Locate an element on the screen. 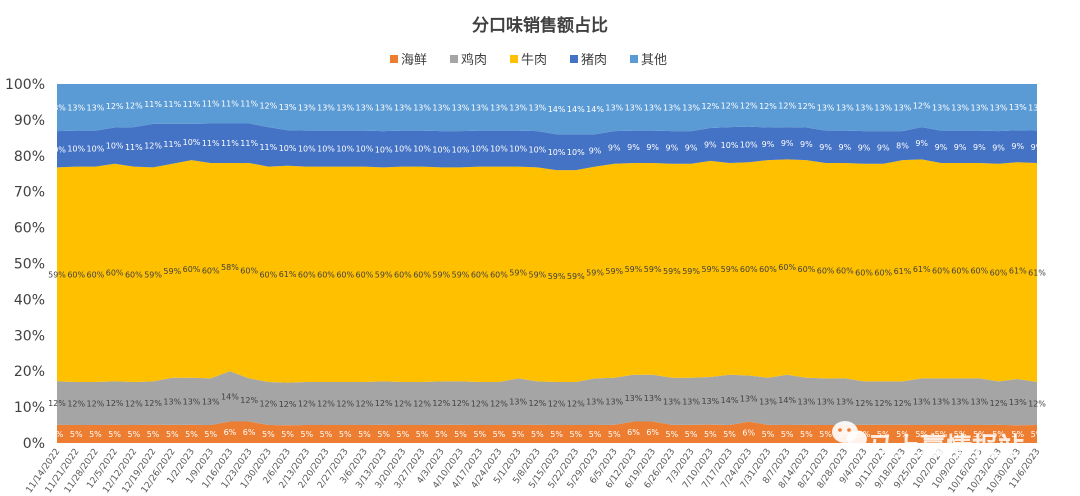 The height and width of the screenshot is (496, 1080). y-tick-label: 20% is located at coordinates (29, 372).